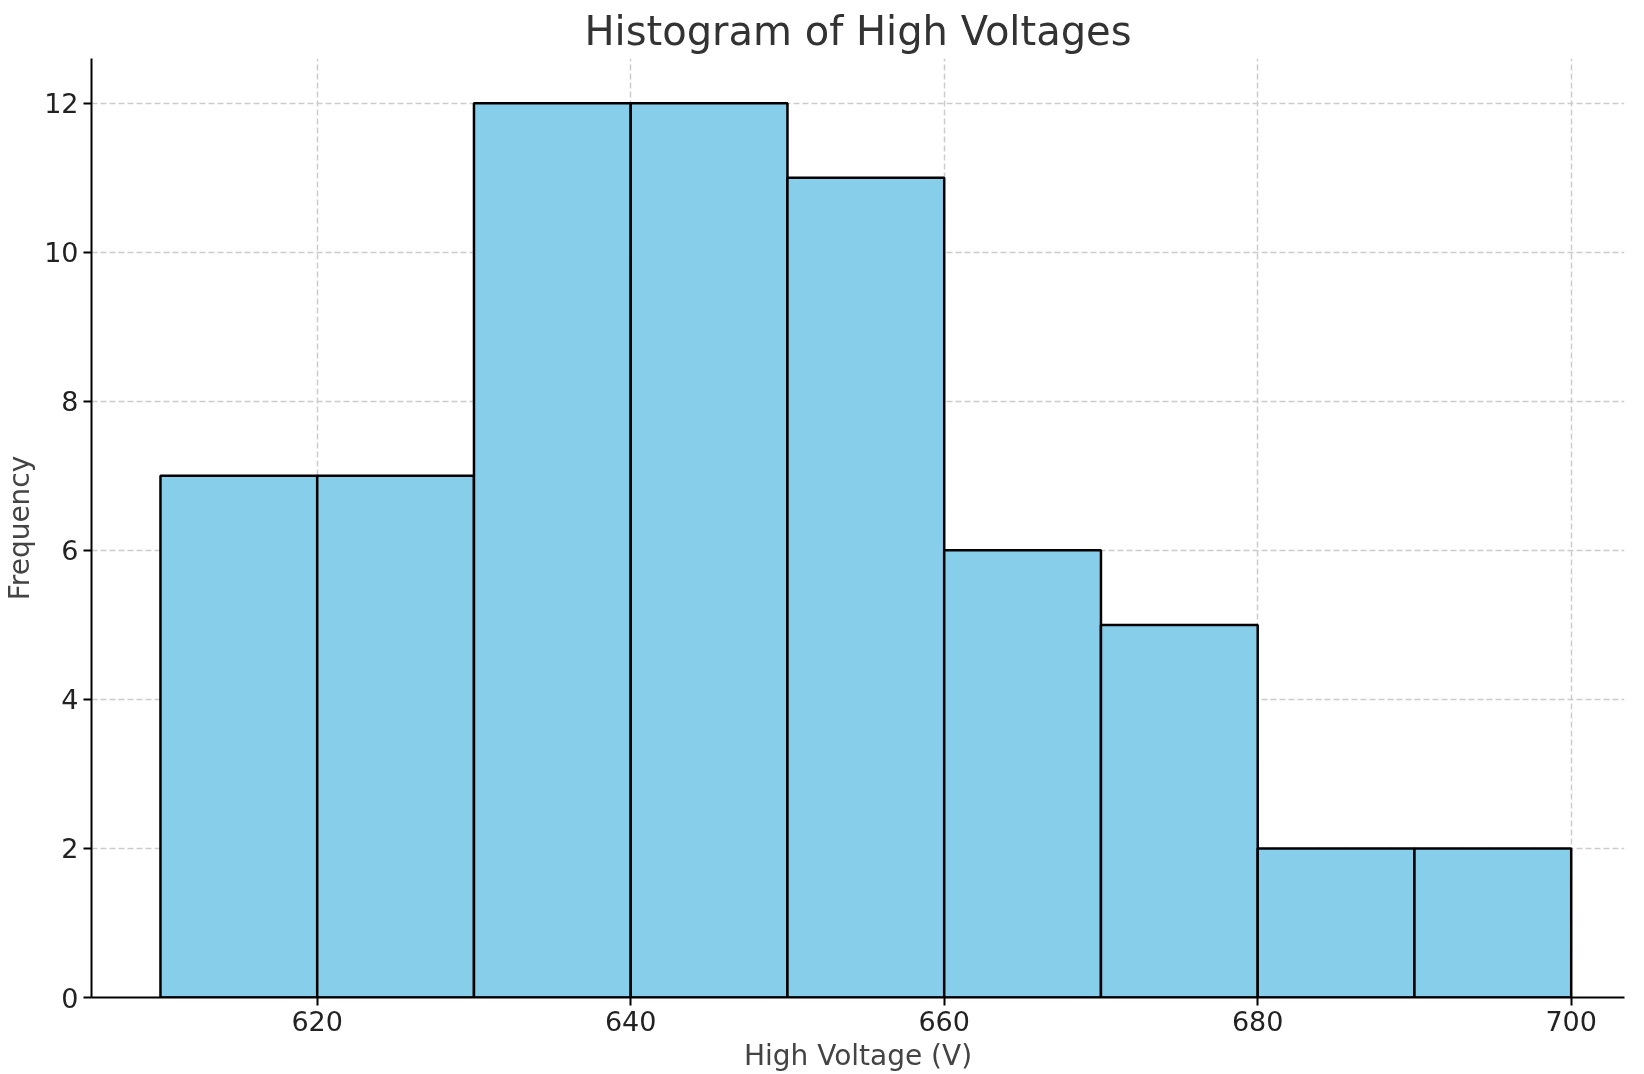 The width and height of the screenshot is (1644, 1074). What do you see at coordinates (70, 551) in the screenshot?
I see `y-tick-label: 6` at bounding box center [70, 551].